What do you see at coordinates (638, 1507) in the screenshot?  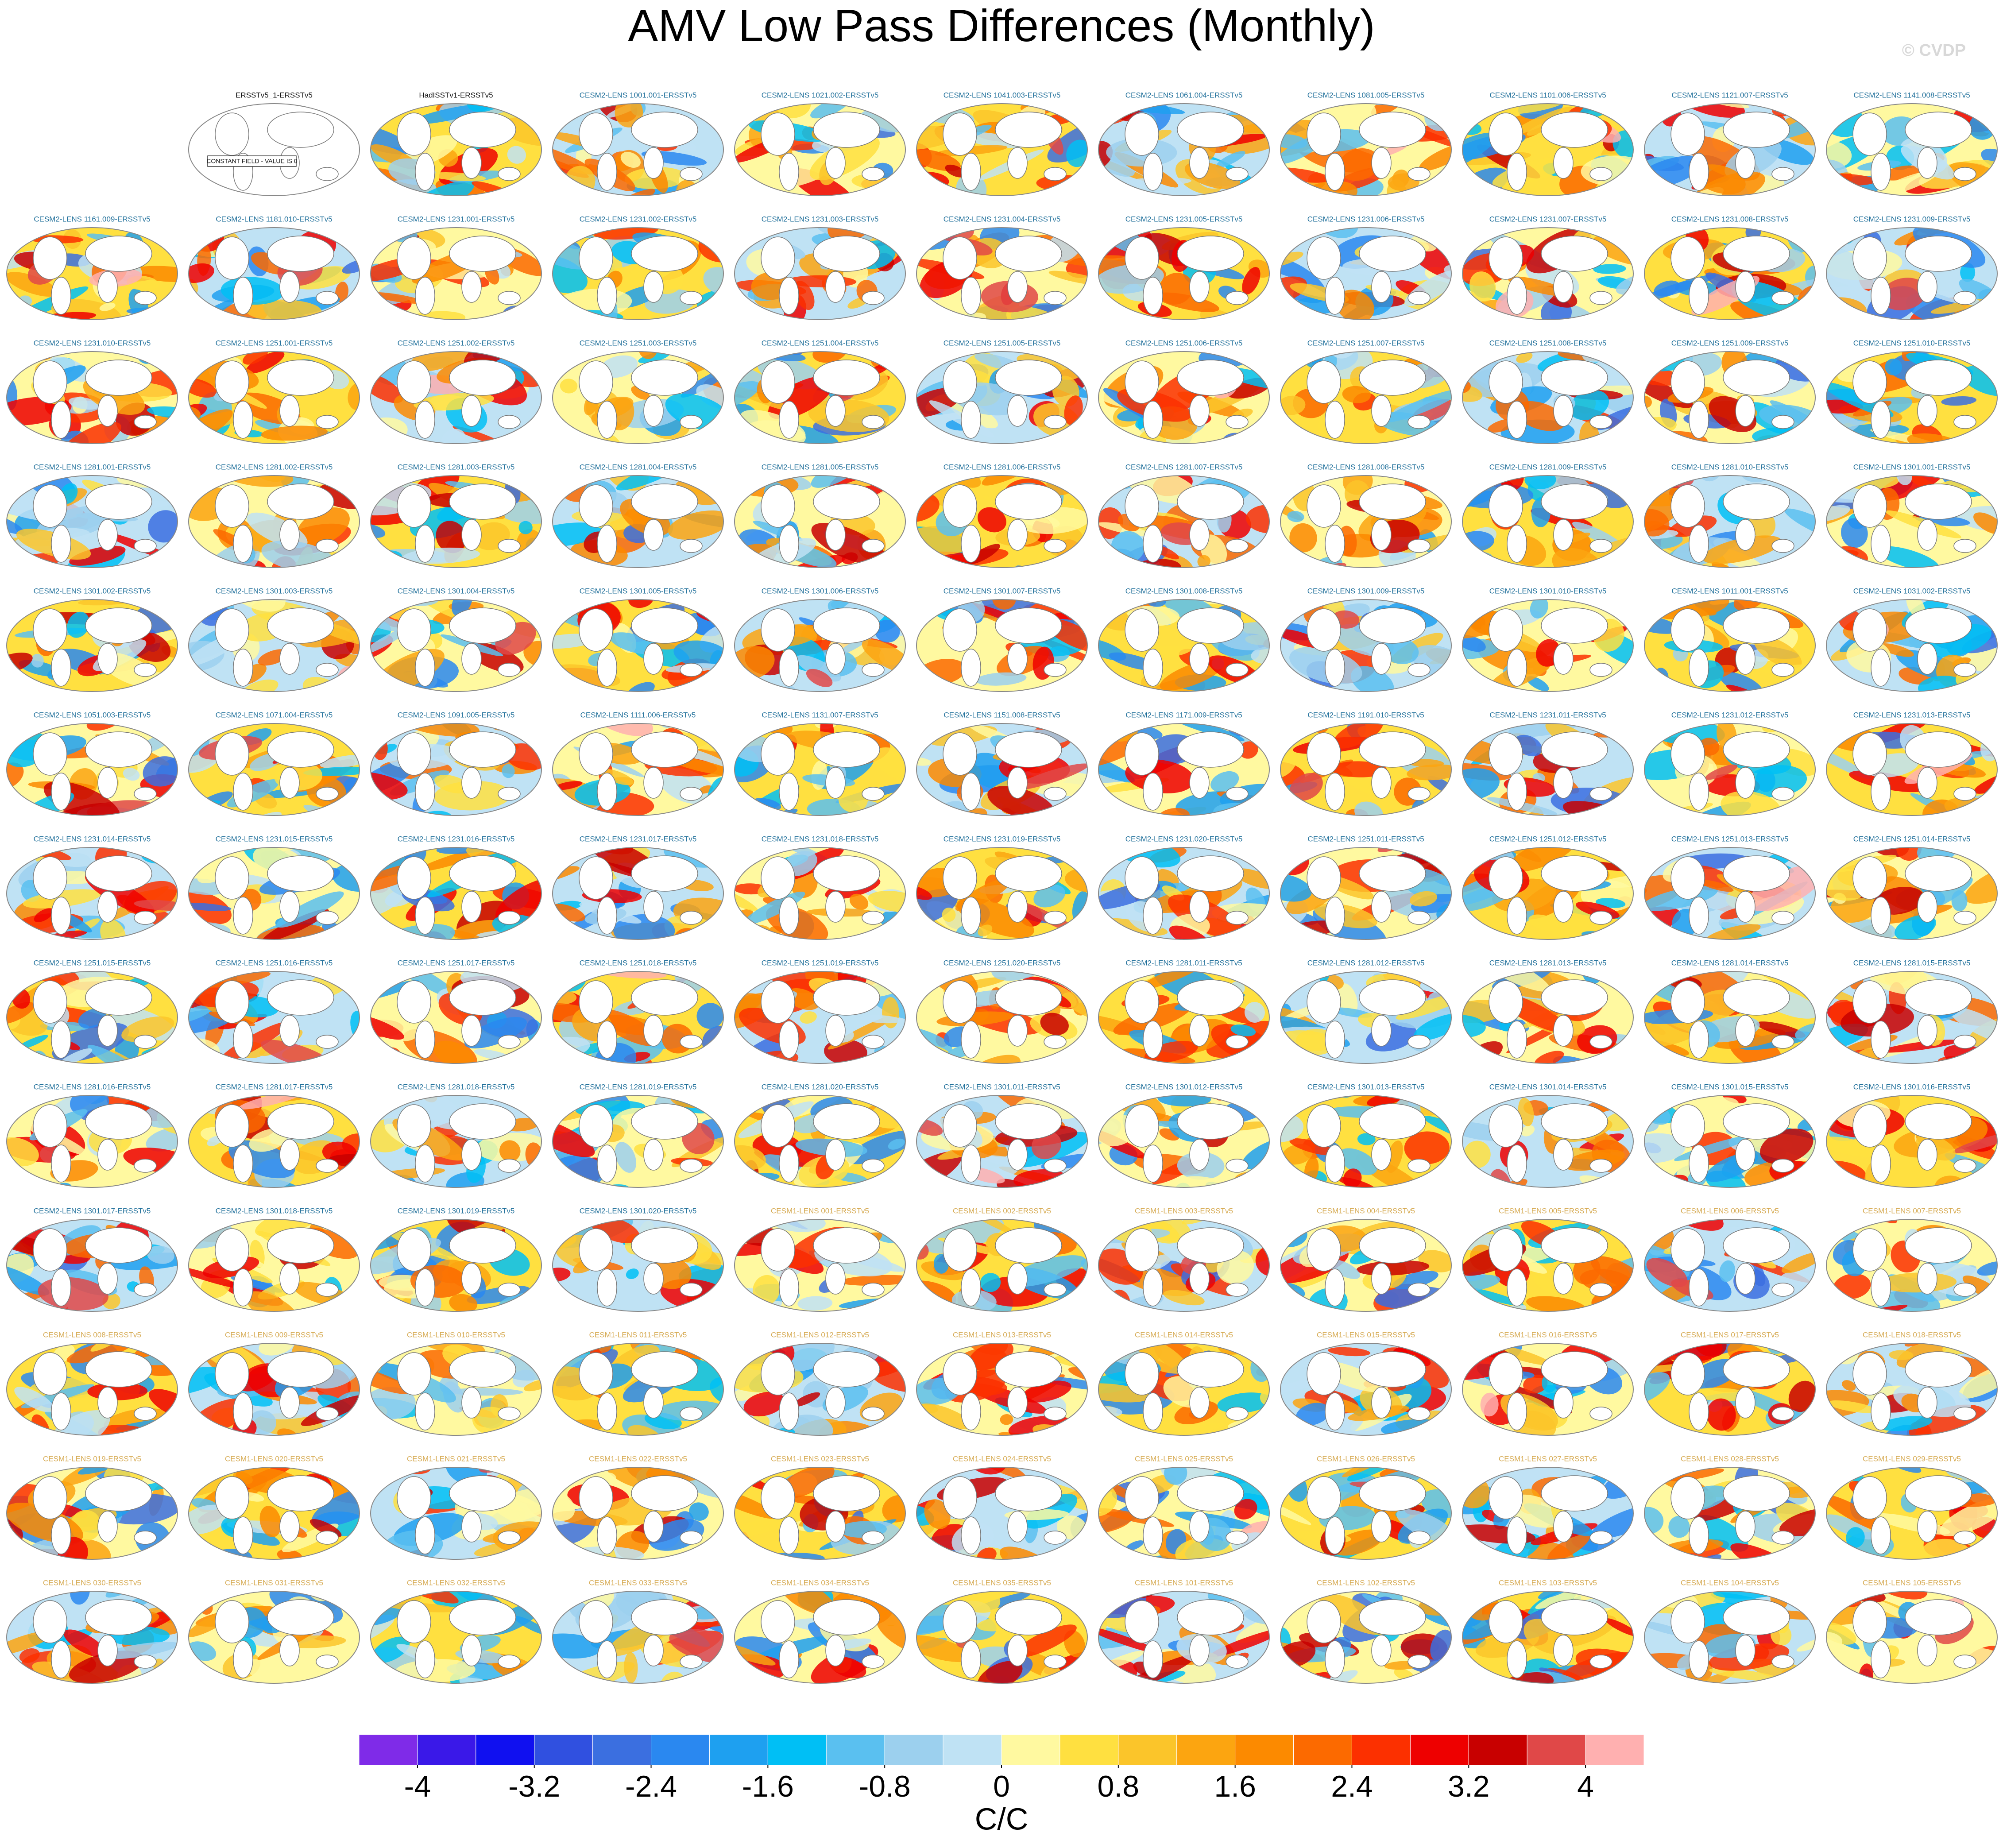 I see `map-panel: CESM1-LENS 022-ERSSTv5` at bounding box center [638, 1507].